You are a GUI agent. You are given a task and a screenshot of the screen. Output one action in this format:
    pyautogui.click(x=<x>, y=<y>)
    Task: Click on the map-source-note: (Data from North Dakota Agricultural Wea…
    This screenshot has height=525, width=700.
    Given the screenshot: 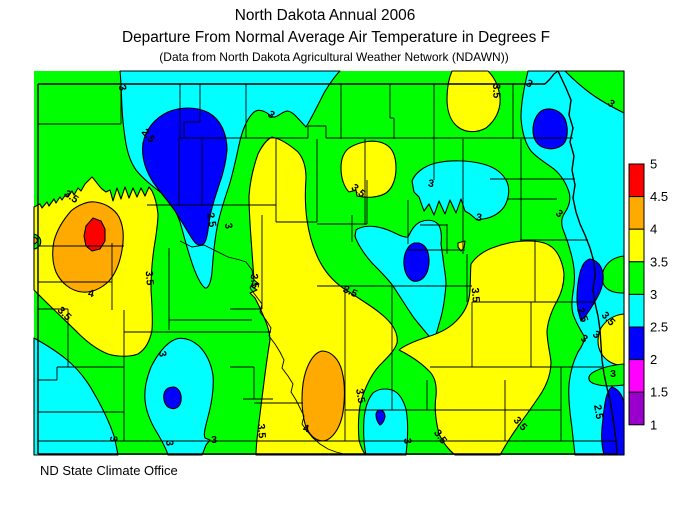 What is the action you would take?
    pyautogui.click(x=334, y=57)
    